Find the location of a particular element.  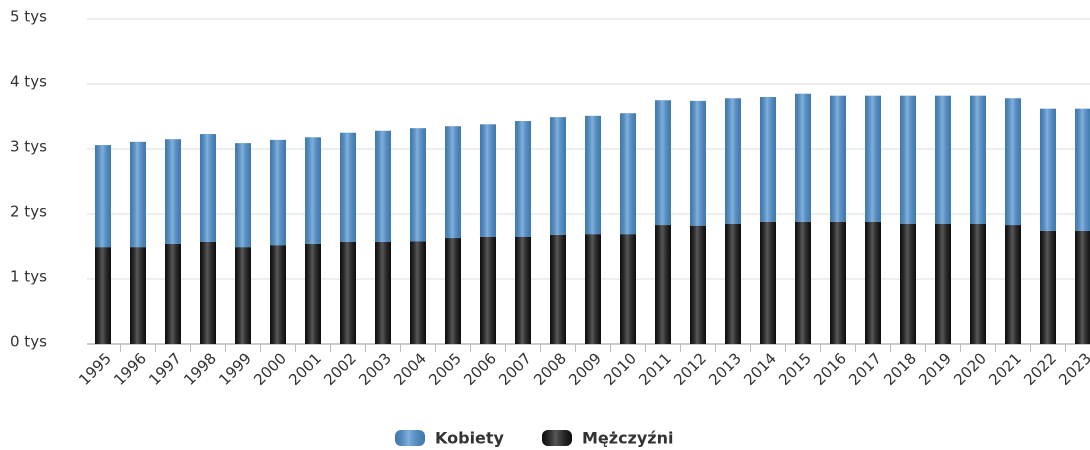

x-tick-label: 2011 is located at coordinates (655, 369).